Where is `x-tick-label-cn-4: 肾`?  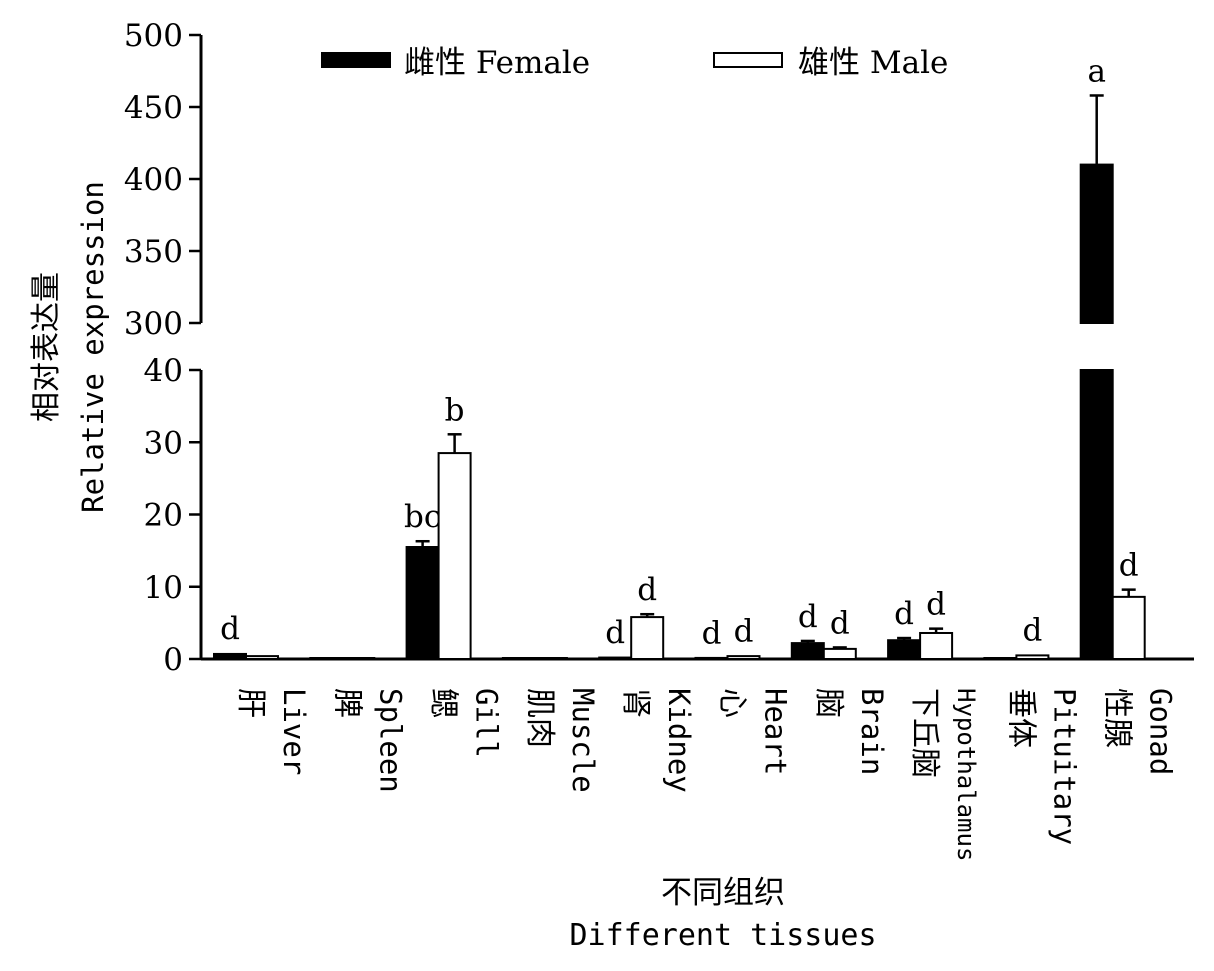 x-tick-label-cn-4: 肾 is located at coordinates (635, 703).